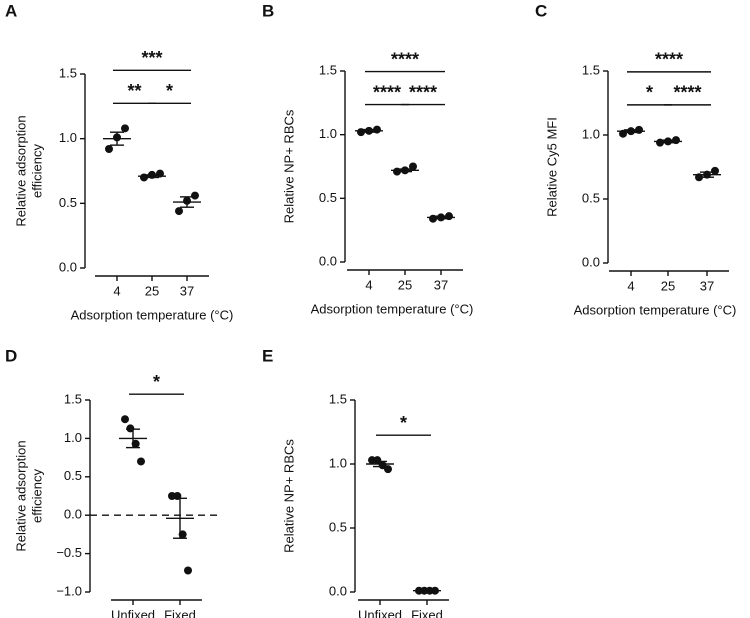 The image size is (750, 618). I want to click on significance-label: ***, so click(151, 58).